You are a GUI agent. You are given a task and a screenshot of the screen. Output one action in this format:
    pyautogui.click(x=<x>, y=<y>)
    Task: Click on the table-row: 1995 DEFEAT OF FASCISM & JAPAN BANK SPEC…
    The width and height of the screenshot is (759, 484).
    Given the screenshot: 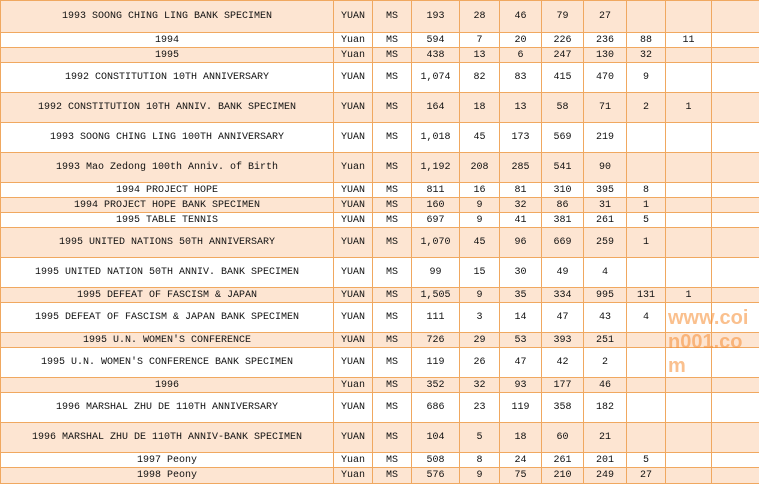 What is the action you would take?
    pyautogui.click(x=380, y=318)
    